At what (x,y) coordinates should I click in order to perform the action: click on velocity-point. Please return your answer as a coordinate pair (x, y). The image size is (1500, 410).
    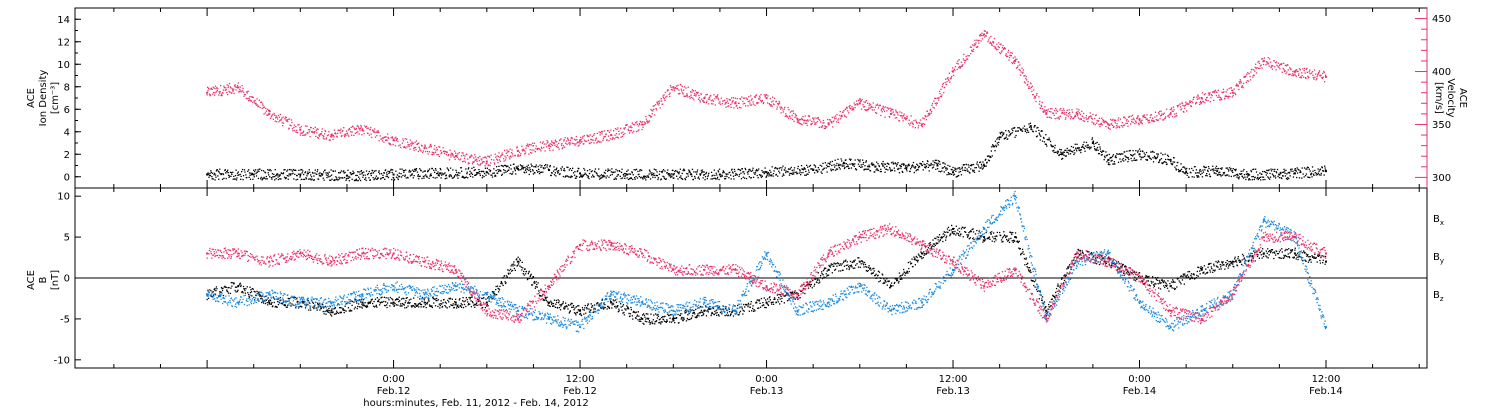
    Looking at the image, I should click on (300, 129).